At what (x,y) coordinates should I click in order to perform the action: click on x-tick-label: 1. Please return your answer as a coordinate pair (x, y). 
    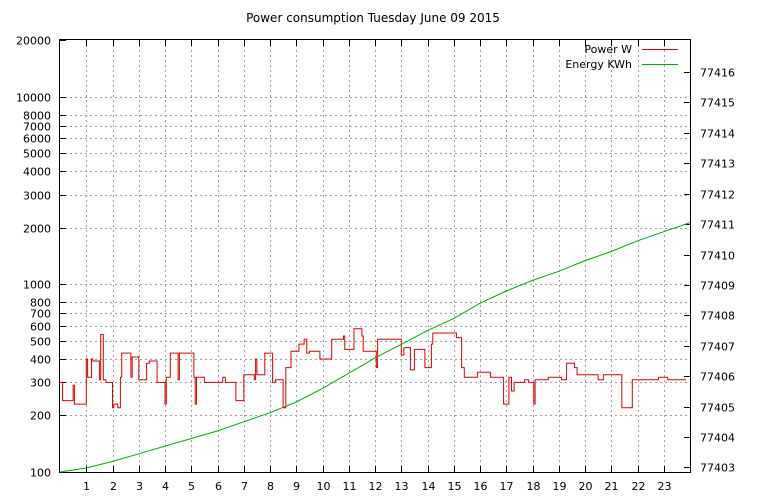
    Looking at the image, I should click on (86, 486).